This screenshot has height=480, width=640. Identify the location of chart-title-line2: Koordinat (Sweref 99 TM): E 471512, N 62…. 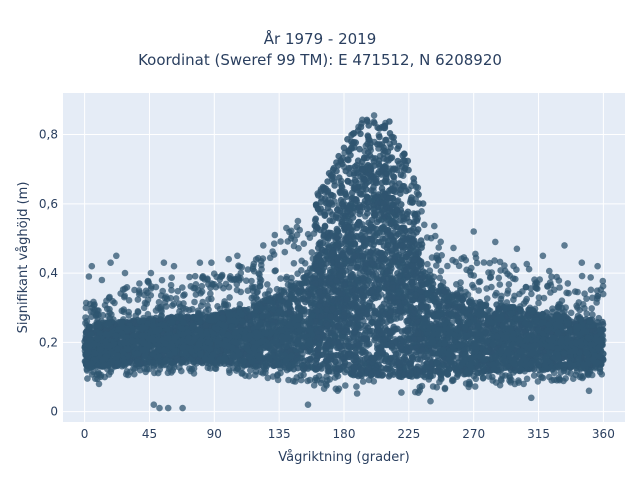
(320, 60).